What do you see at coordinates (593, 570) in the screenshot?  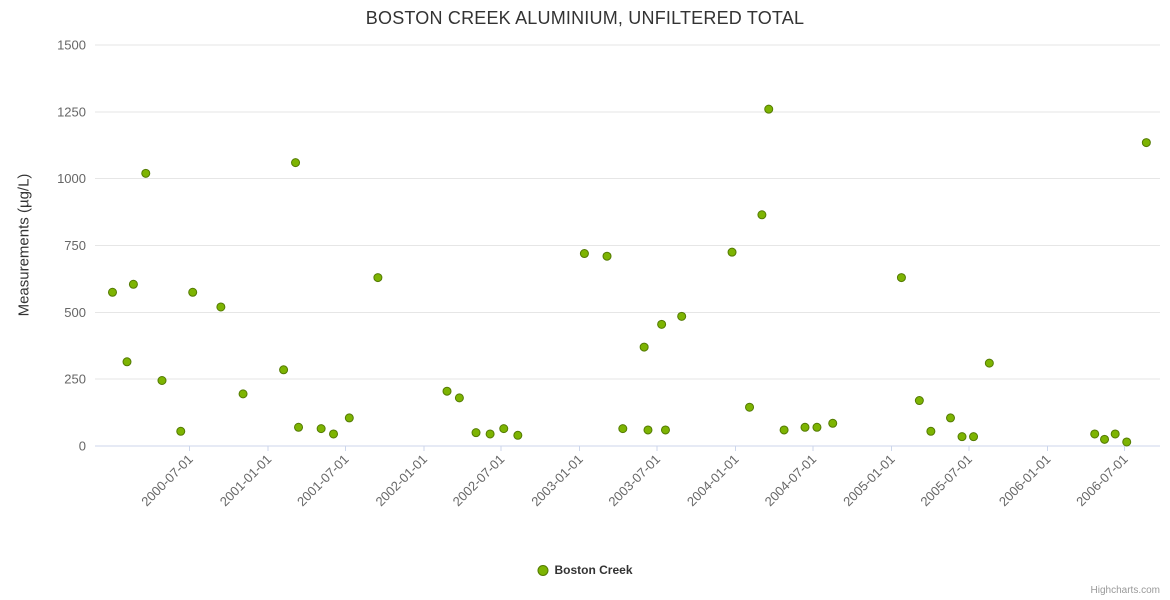 I see `legend-series-label: Boston Creek` at bounding box center [593, 570].